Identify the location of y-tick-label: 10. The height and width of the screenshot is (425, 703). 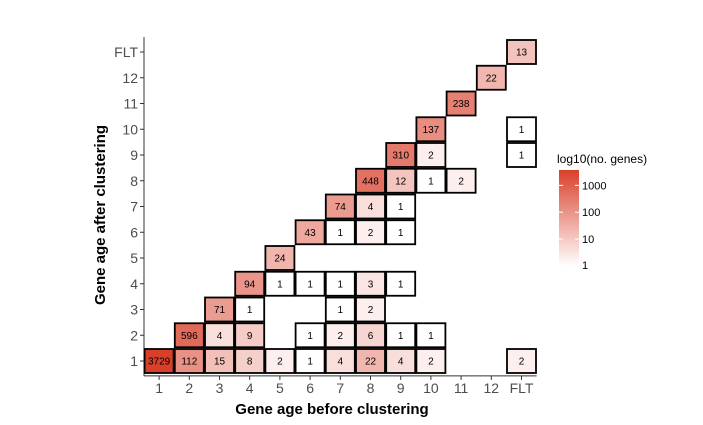
(130, 129).